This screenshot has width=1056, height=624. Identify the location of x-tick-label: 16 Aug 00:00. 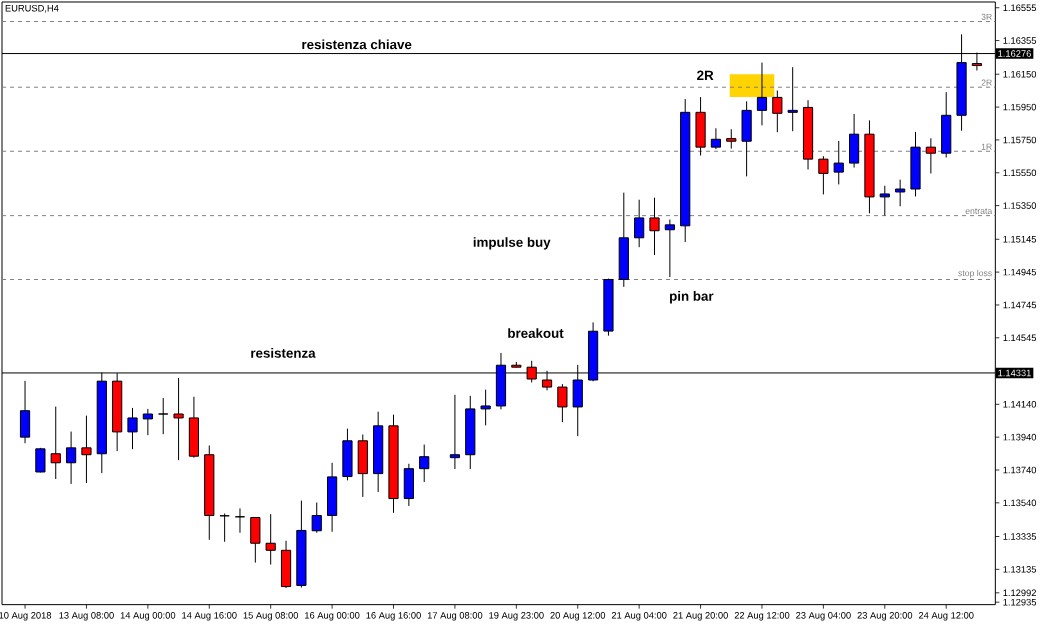
(332, 616).